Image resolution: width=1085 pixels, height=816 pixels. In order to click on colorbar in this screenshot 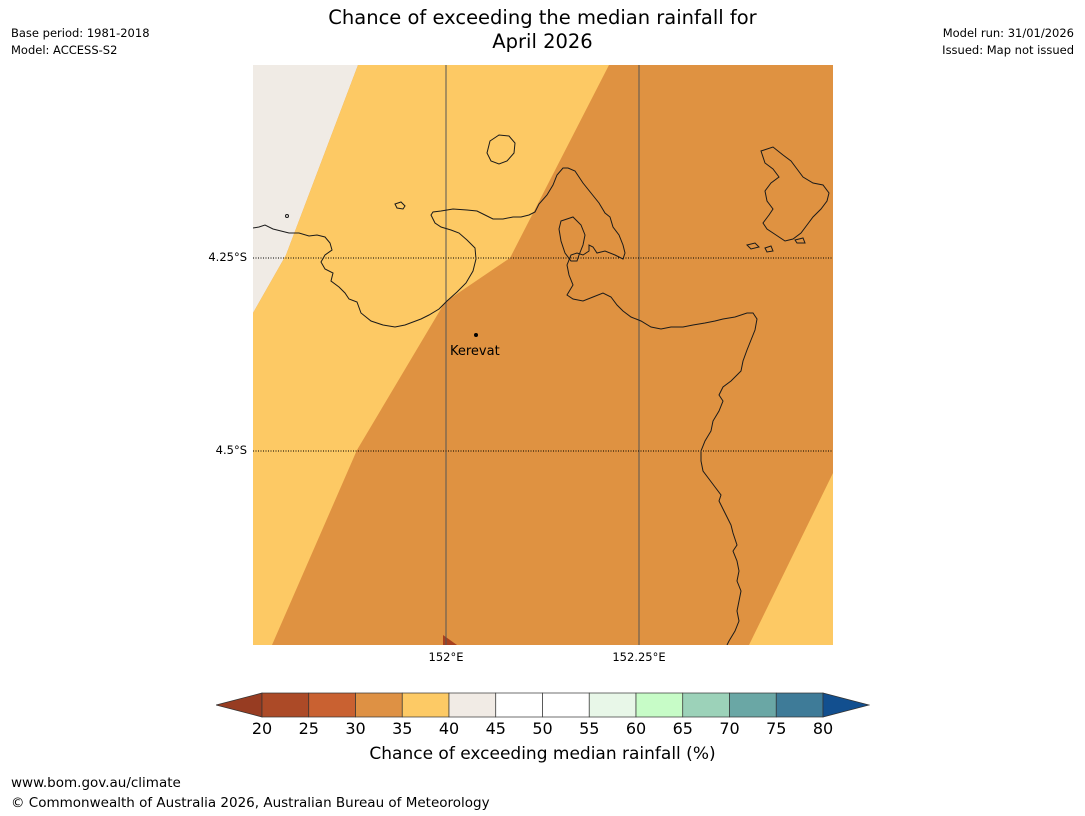, I will do `click(543, 705)`.